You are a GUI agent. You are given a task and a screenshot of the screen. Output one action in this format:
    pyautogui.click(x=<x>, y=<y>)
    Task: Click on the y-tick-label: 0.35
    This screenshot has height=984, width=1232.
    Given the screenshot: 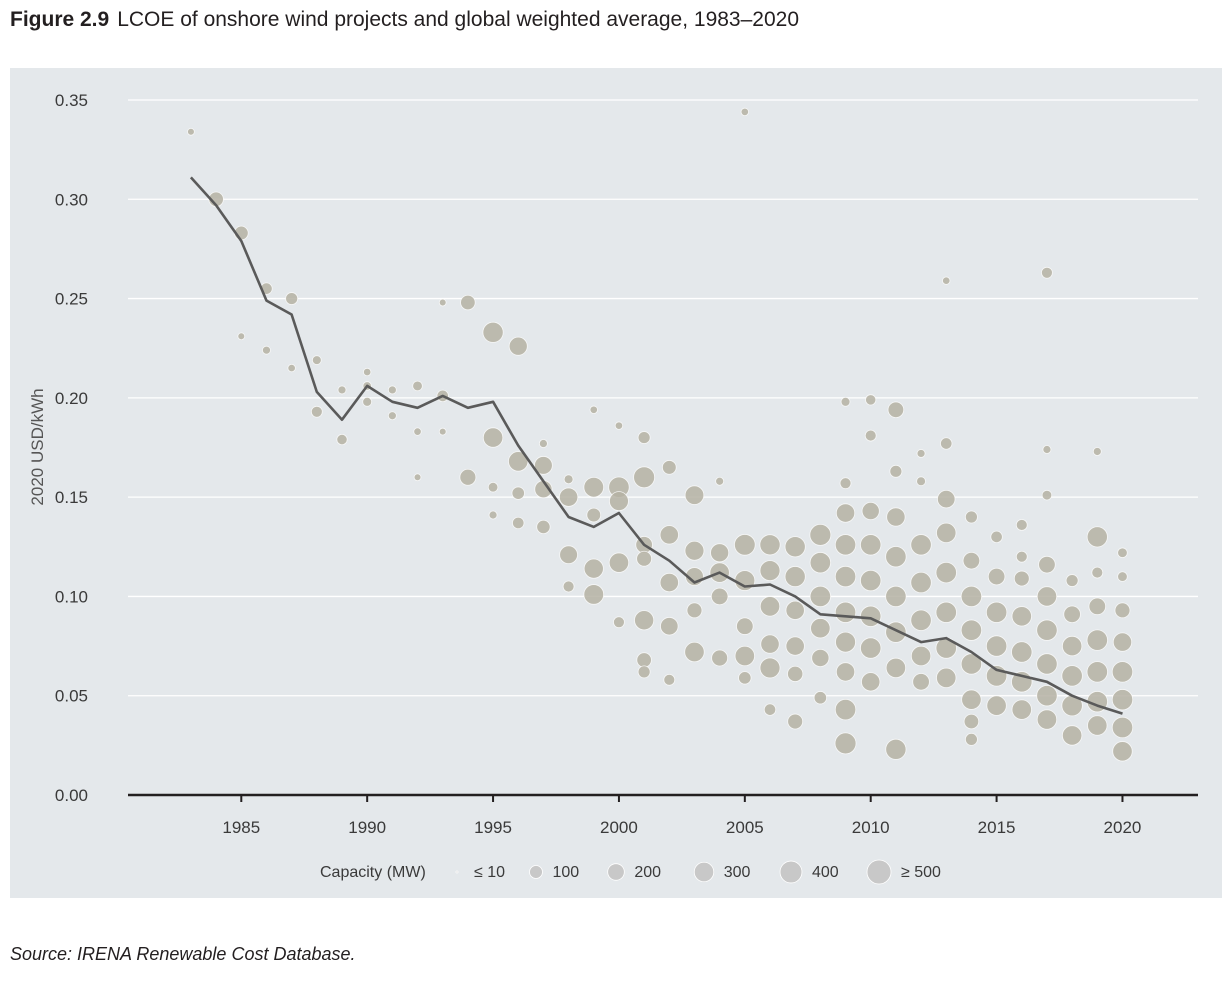 What is the action you would take?
    pyautogui.click(x=71, y=100)
    